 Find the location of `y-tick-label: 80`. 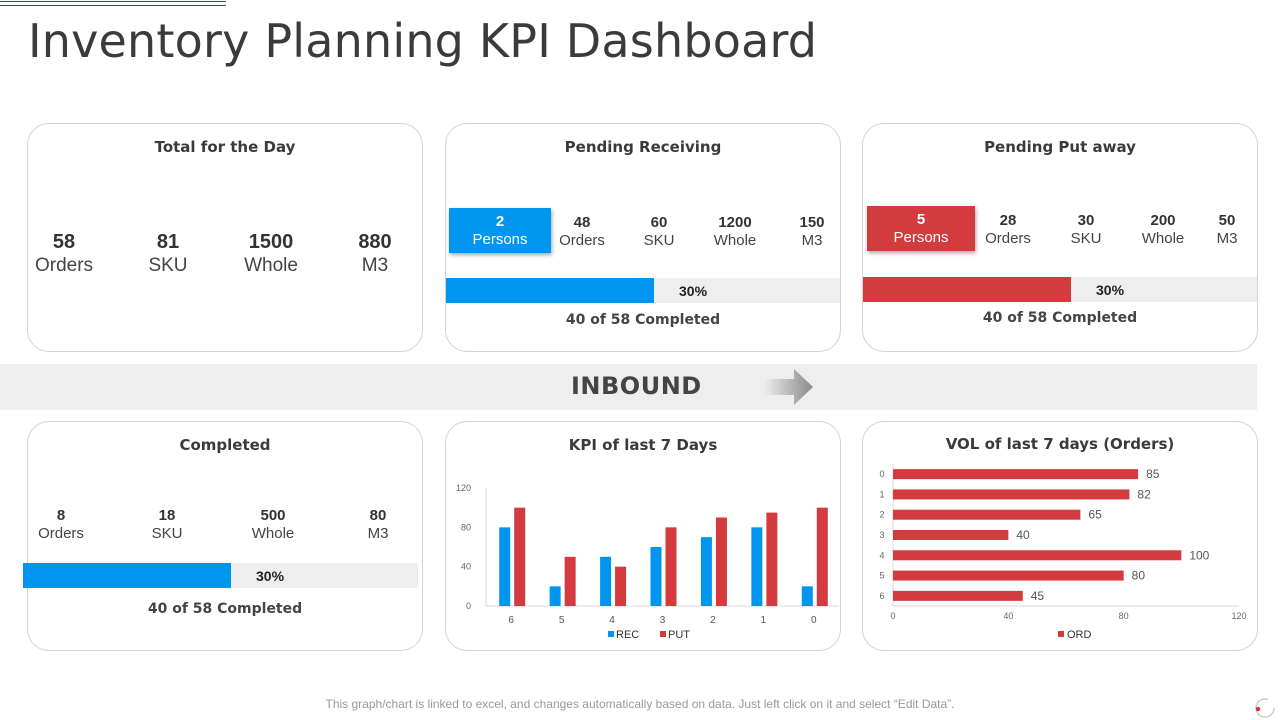

y-tick-label: 80 is located at coordinates (466, 527).